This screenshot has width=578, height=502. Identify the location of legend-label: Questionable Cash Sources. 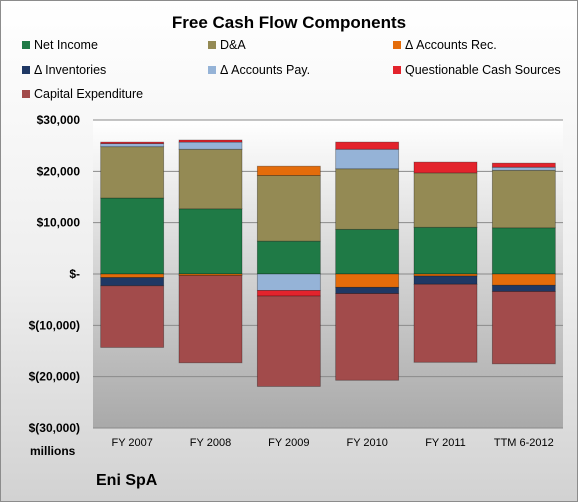
(483, 70).